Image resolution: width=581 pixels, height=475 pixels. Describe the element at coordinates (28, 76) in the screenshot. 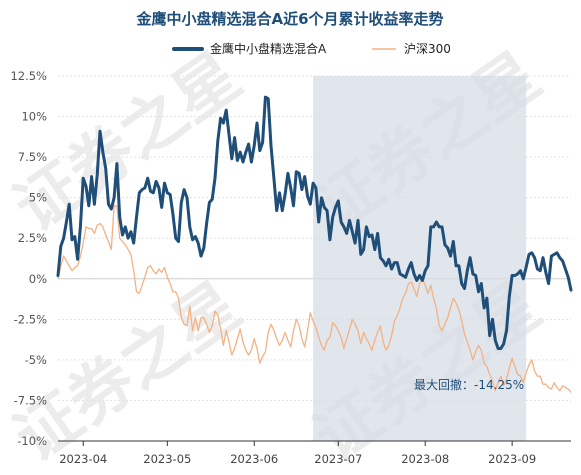

I see `y-tick-label: 12.5%` at that location.